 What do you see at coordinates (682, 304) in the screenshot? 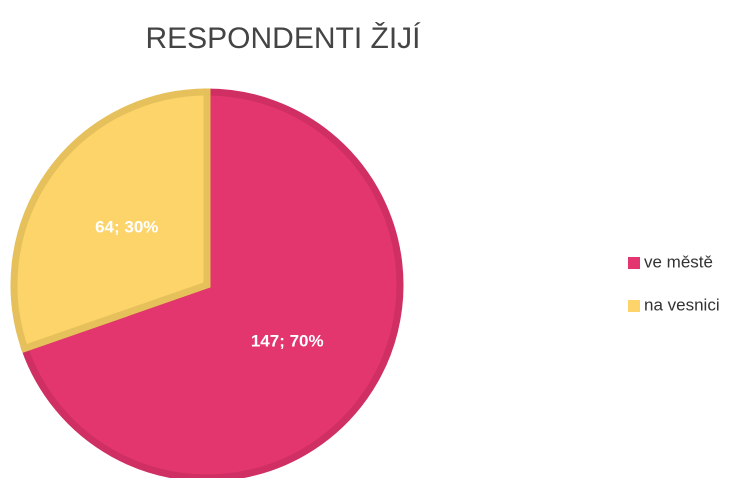
I see `legend-label: na vesnici` at bounding box center [682, 304].